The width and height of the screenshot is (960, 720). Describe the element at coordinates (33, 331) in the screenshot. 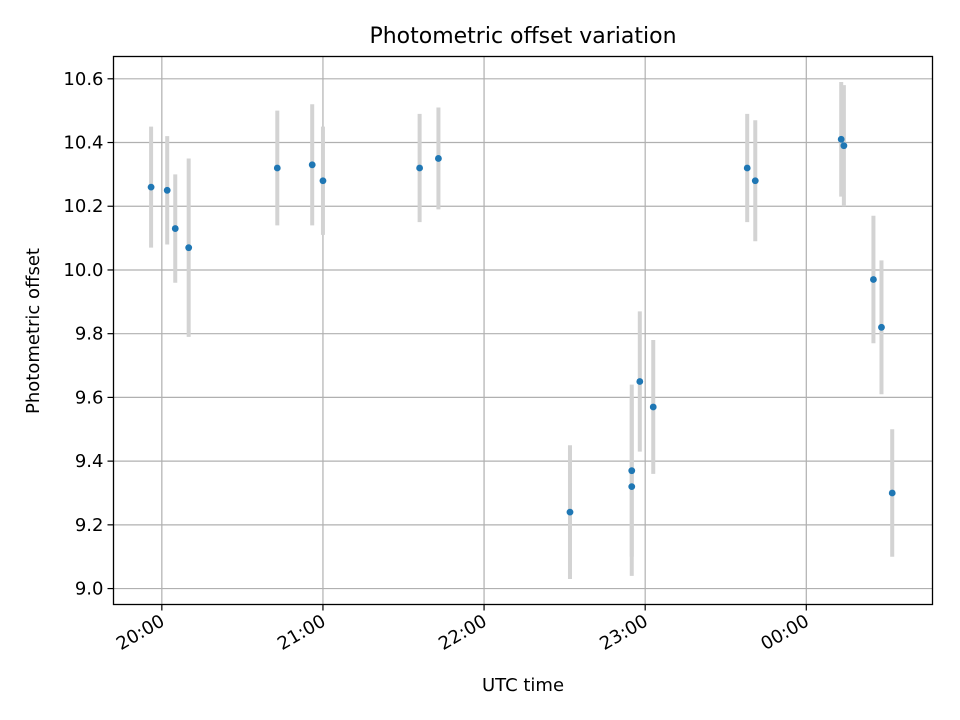

I see `y-axis-label: Photometric offset` at that location.